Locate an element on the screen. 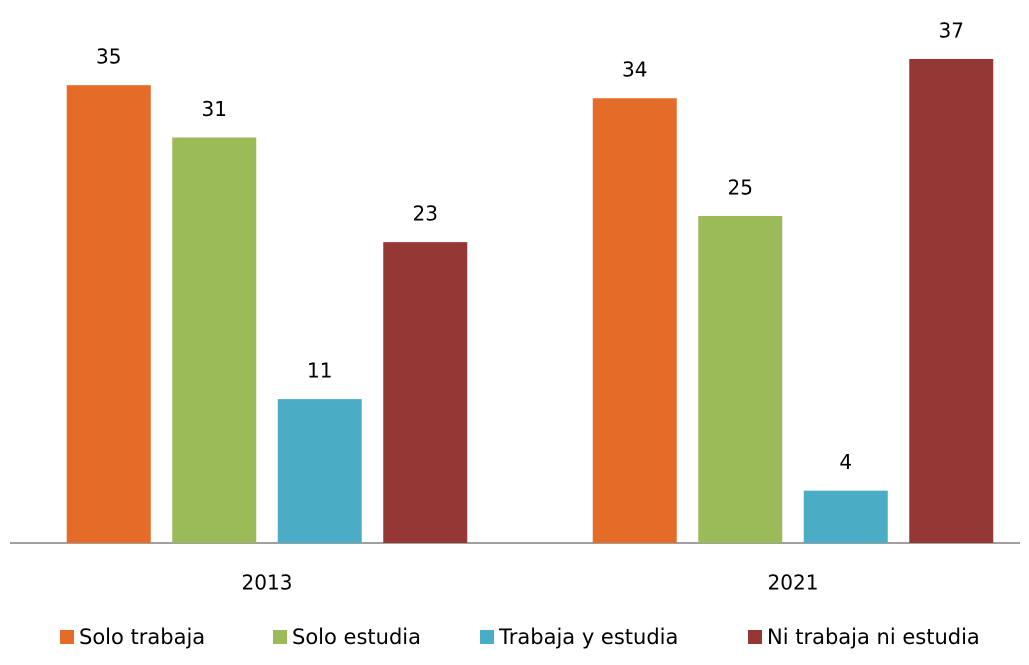 This screenshot has height=665, width=1029. legend-label: Trabaja y estudia is located at coordinates (588, 637).